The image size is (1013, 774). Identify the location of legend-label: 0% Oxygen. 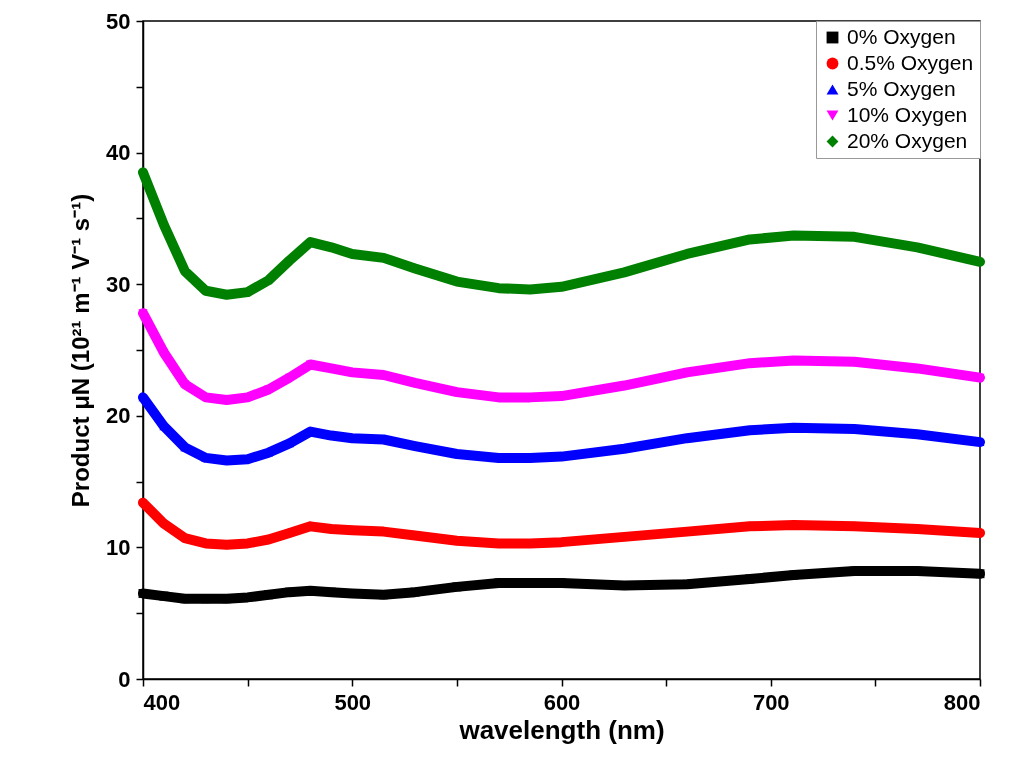
(901, 36).